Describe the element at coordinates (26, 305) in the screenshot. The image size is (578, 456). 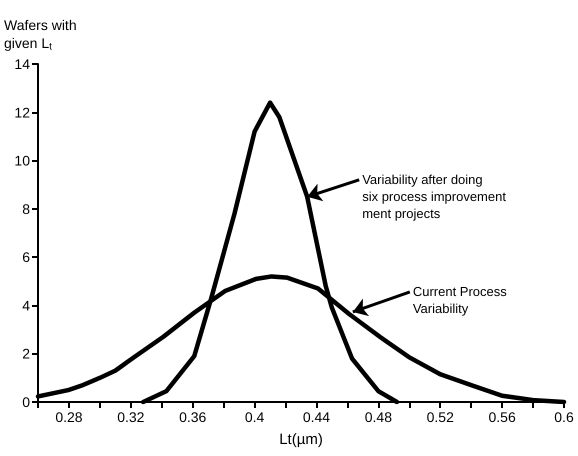
I see `y-tick-label: 4` at that location.